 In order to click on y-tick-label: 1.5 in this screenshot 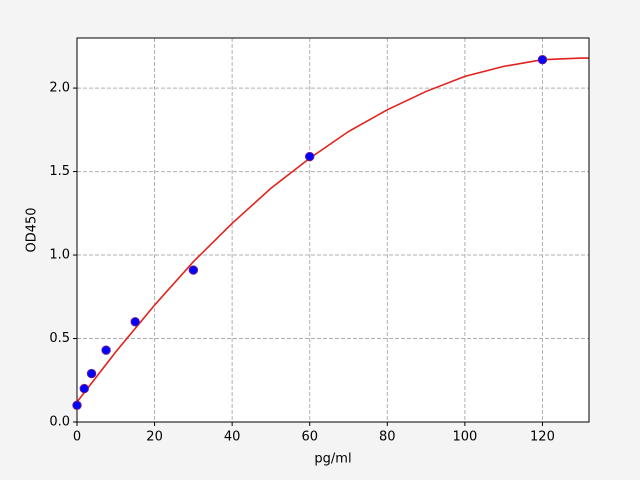, I will do `click(59, 171)`.